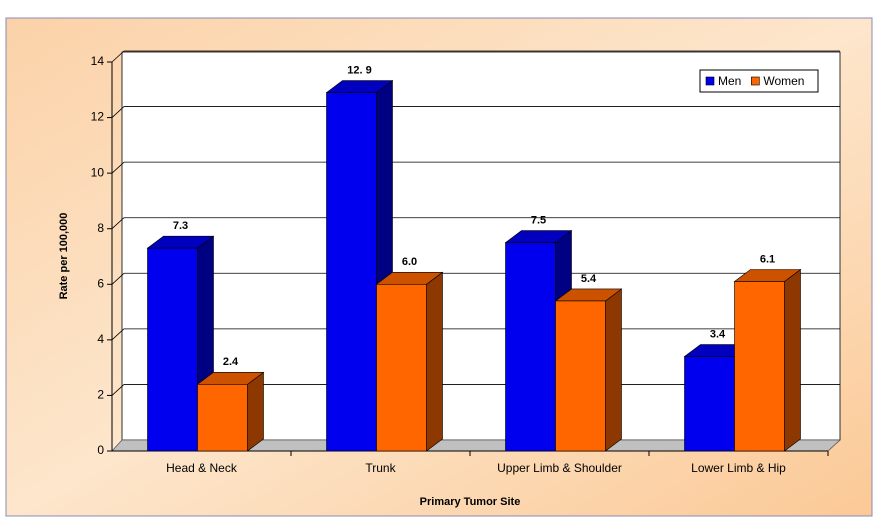 The height and width of the screenshot is (524, 877). I want to click on data-label: 6.0, so click(409, 262).